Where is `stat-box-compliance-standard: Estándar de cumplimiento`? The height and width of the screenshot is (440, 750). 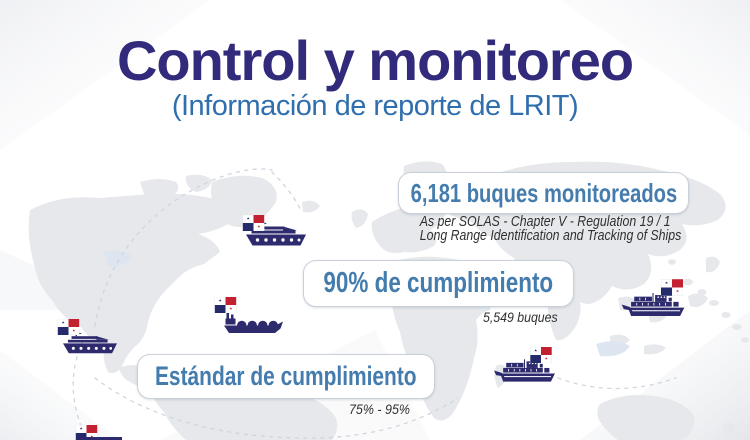 stat-box-compliance-standard: Estándar de cumplimiento is located at coordinates (286, 376).